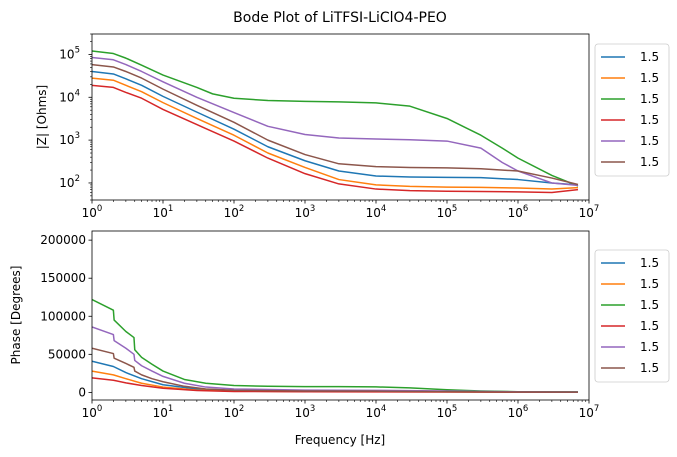  I want to click on phase-y-tick-label: 50000, so click(67, 354).